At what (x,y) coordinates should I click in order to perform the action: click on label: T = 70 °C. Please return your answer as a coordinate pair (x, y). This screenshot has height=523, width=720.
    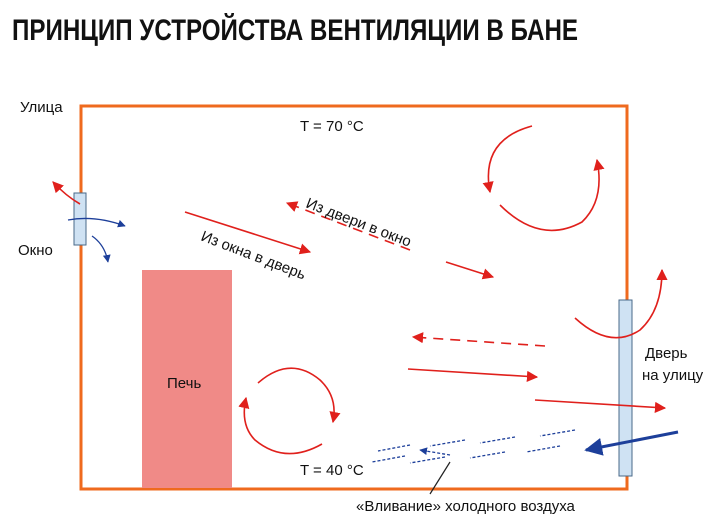
    Looking at the image, I should click on (332, 126).